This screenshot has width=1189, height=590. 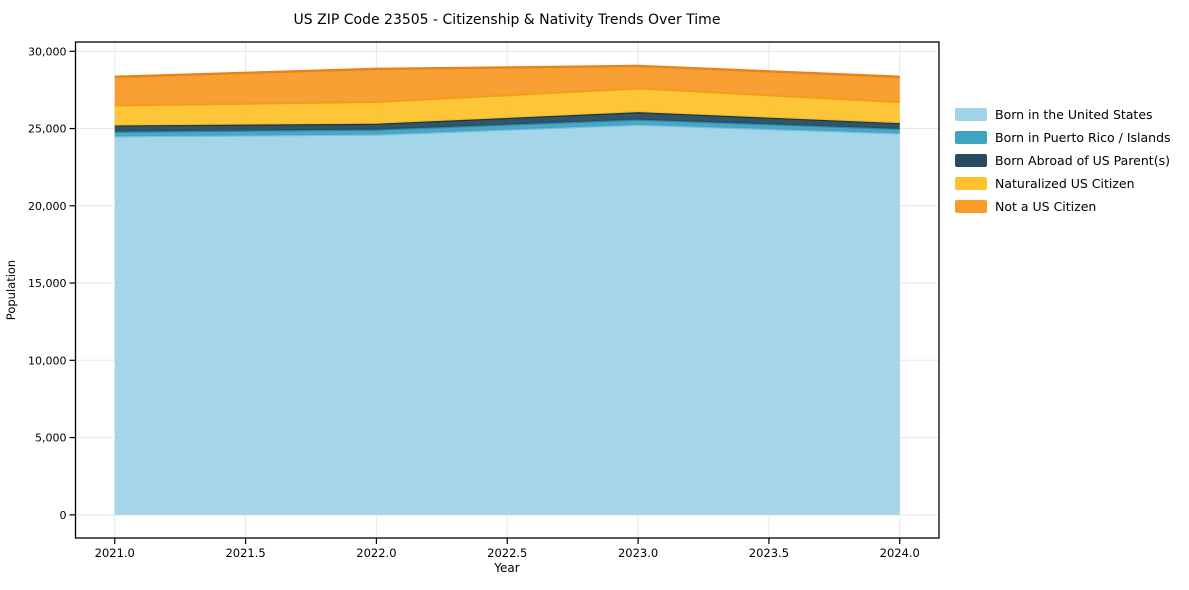 I want to click on x-tick-label: 2021.0, so click(x=115, y=553).